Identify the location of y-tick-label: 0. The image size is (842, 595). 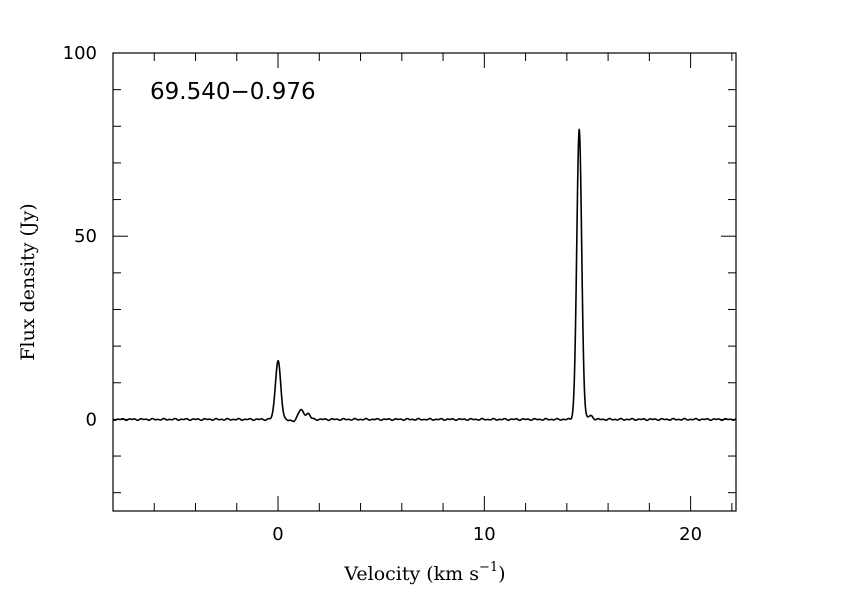
(91, 419).